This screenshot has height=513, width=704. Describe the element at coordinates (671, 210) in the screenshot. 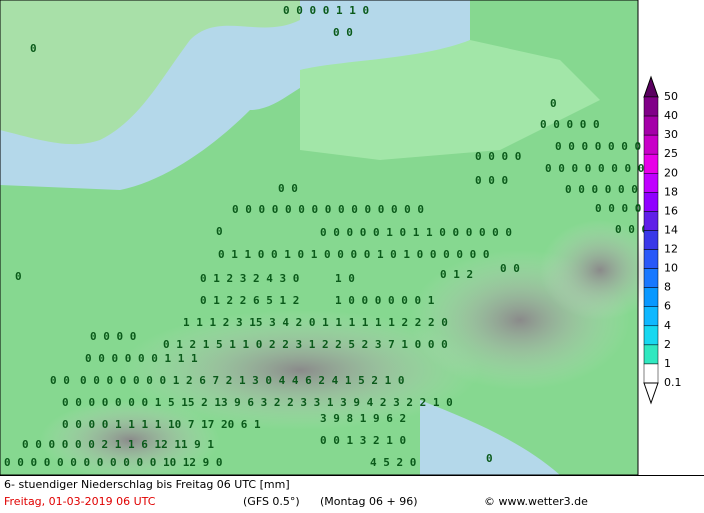

I see `legend-label: 16` at that location.